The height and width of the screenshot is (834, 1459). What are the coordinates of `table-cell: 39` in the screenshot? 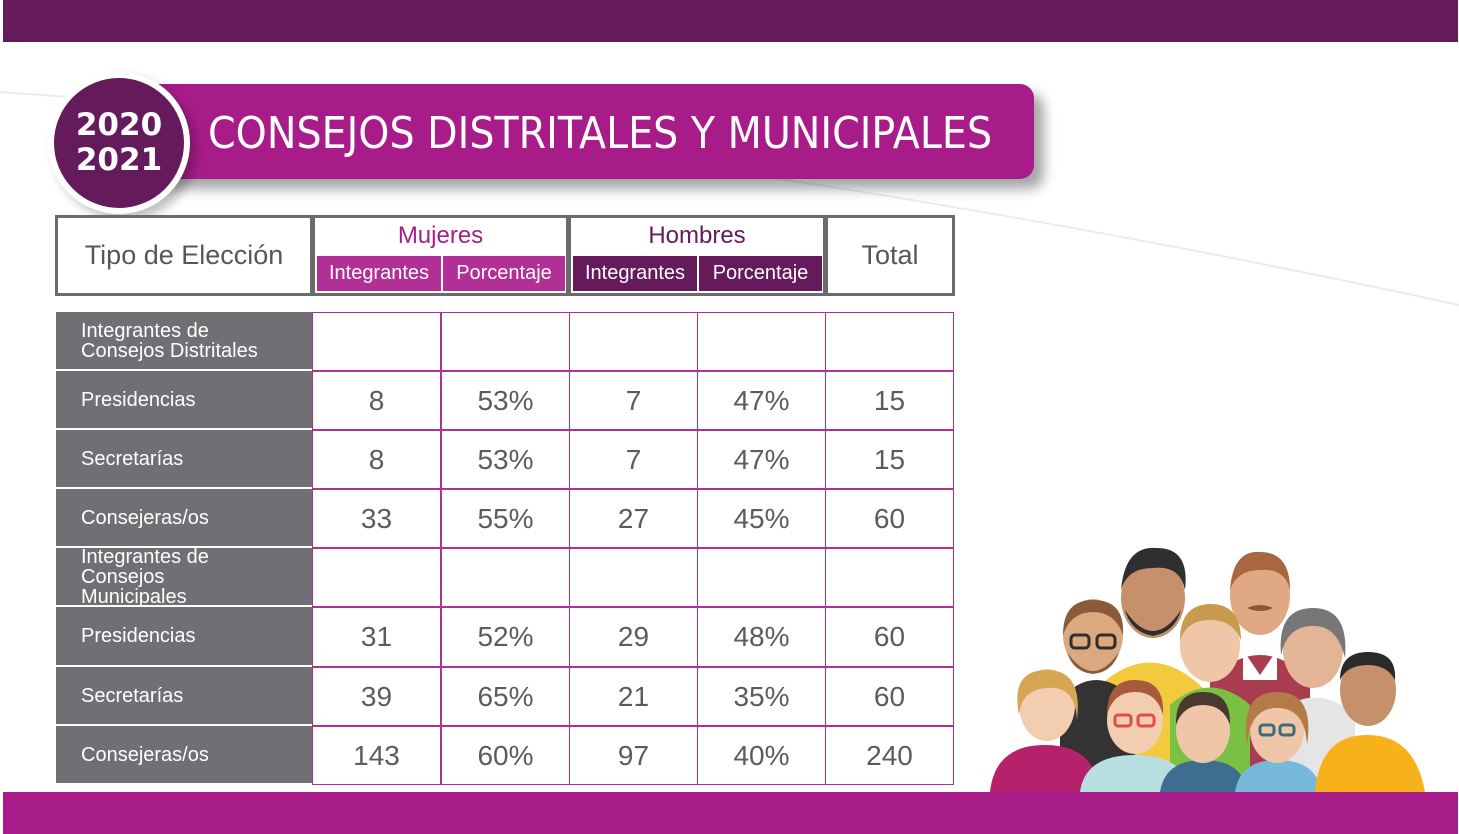 It's located at (376, 696).